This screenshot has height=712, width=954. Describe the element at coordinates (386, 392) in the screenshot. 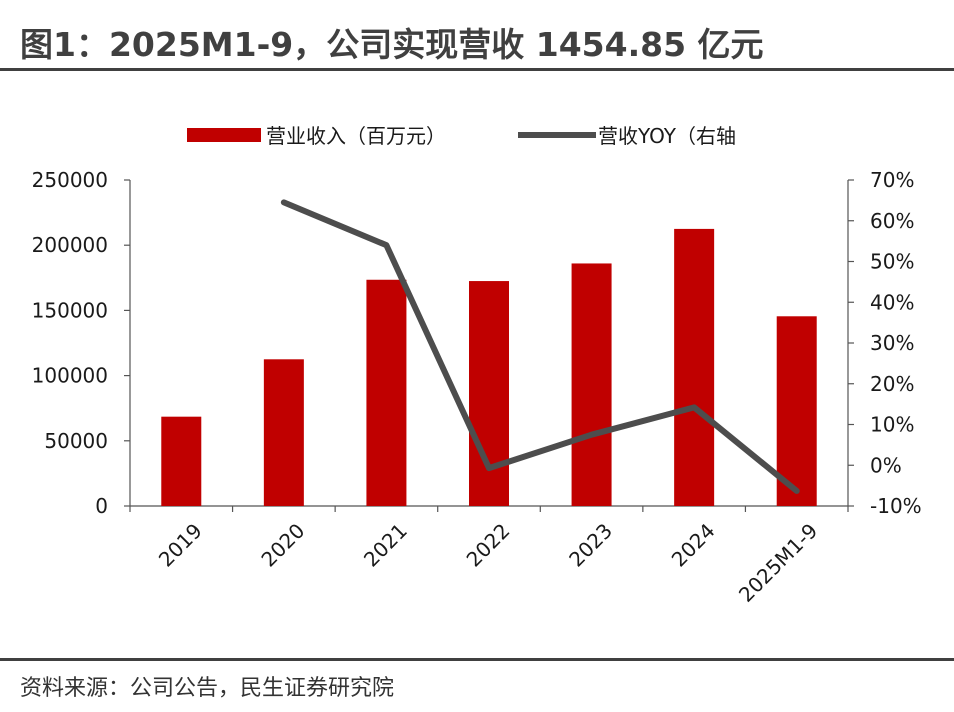

I see `bar-2021` at that location.